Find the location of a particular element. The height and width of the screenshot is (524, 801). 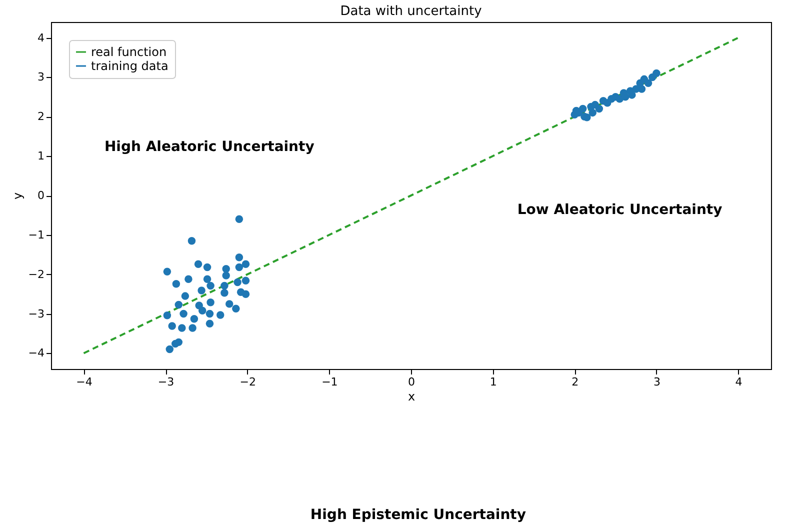

text: High Epistemic Uncertainty is located at coordinates (418, 515).